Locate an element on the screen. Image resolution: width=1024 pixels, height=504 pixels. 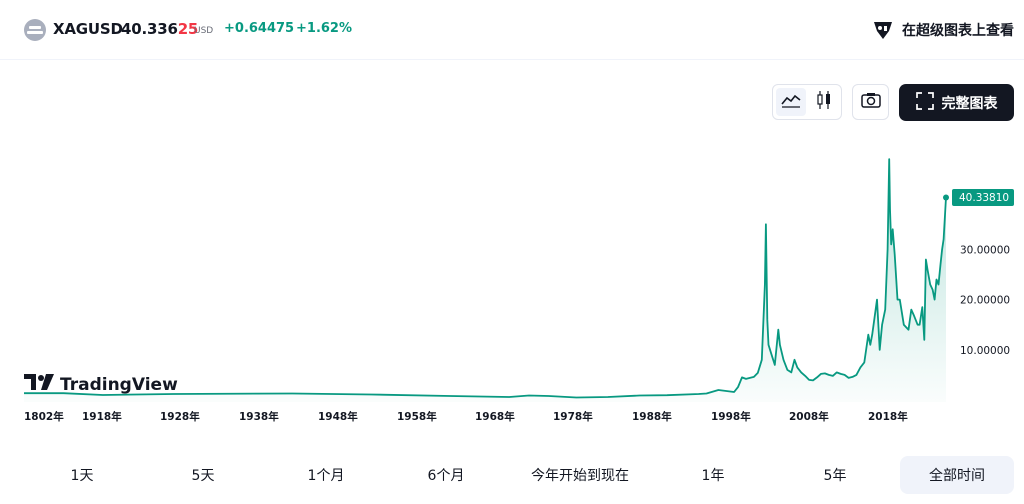
fullscreen-icon is located at coordinates (924, 102).